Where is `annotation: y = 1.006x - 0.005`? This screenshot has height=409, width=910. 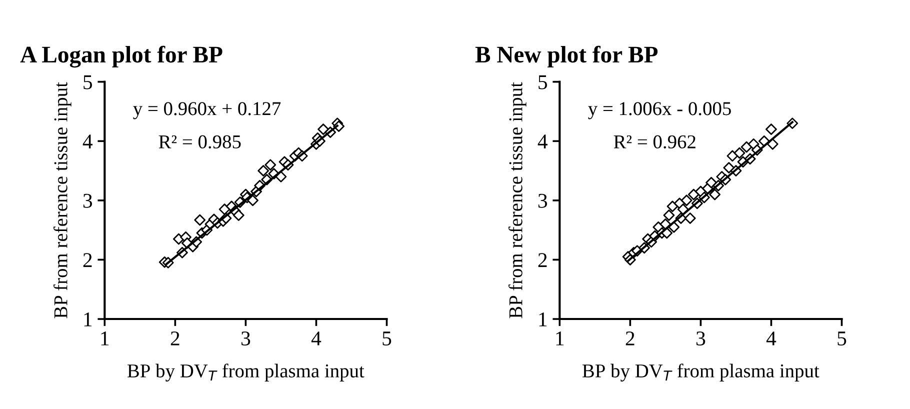
annotation: y = 1.006x - 0.005 is located at coordinates (659, 111).